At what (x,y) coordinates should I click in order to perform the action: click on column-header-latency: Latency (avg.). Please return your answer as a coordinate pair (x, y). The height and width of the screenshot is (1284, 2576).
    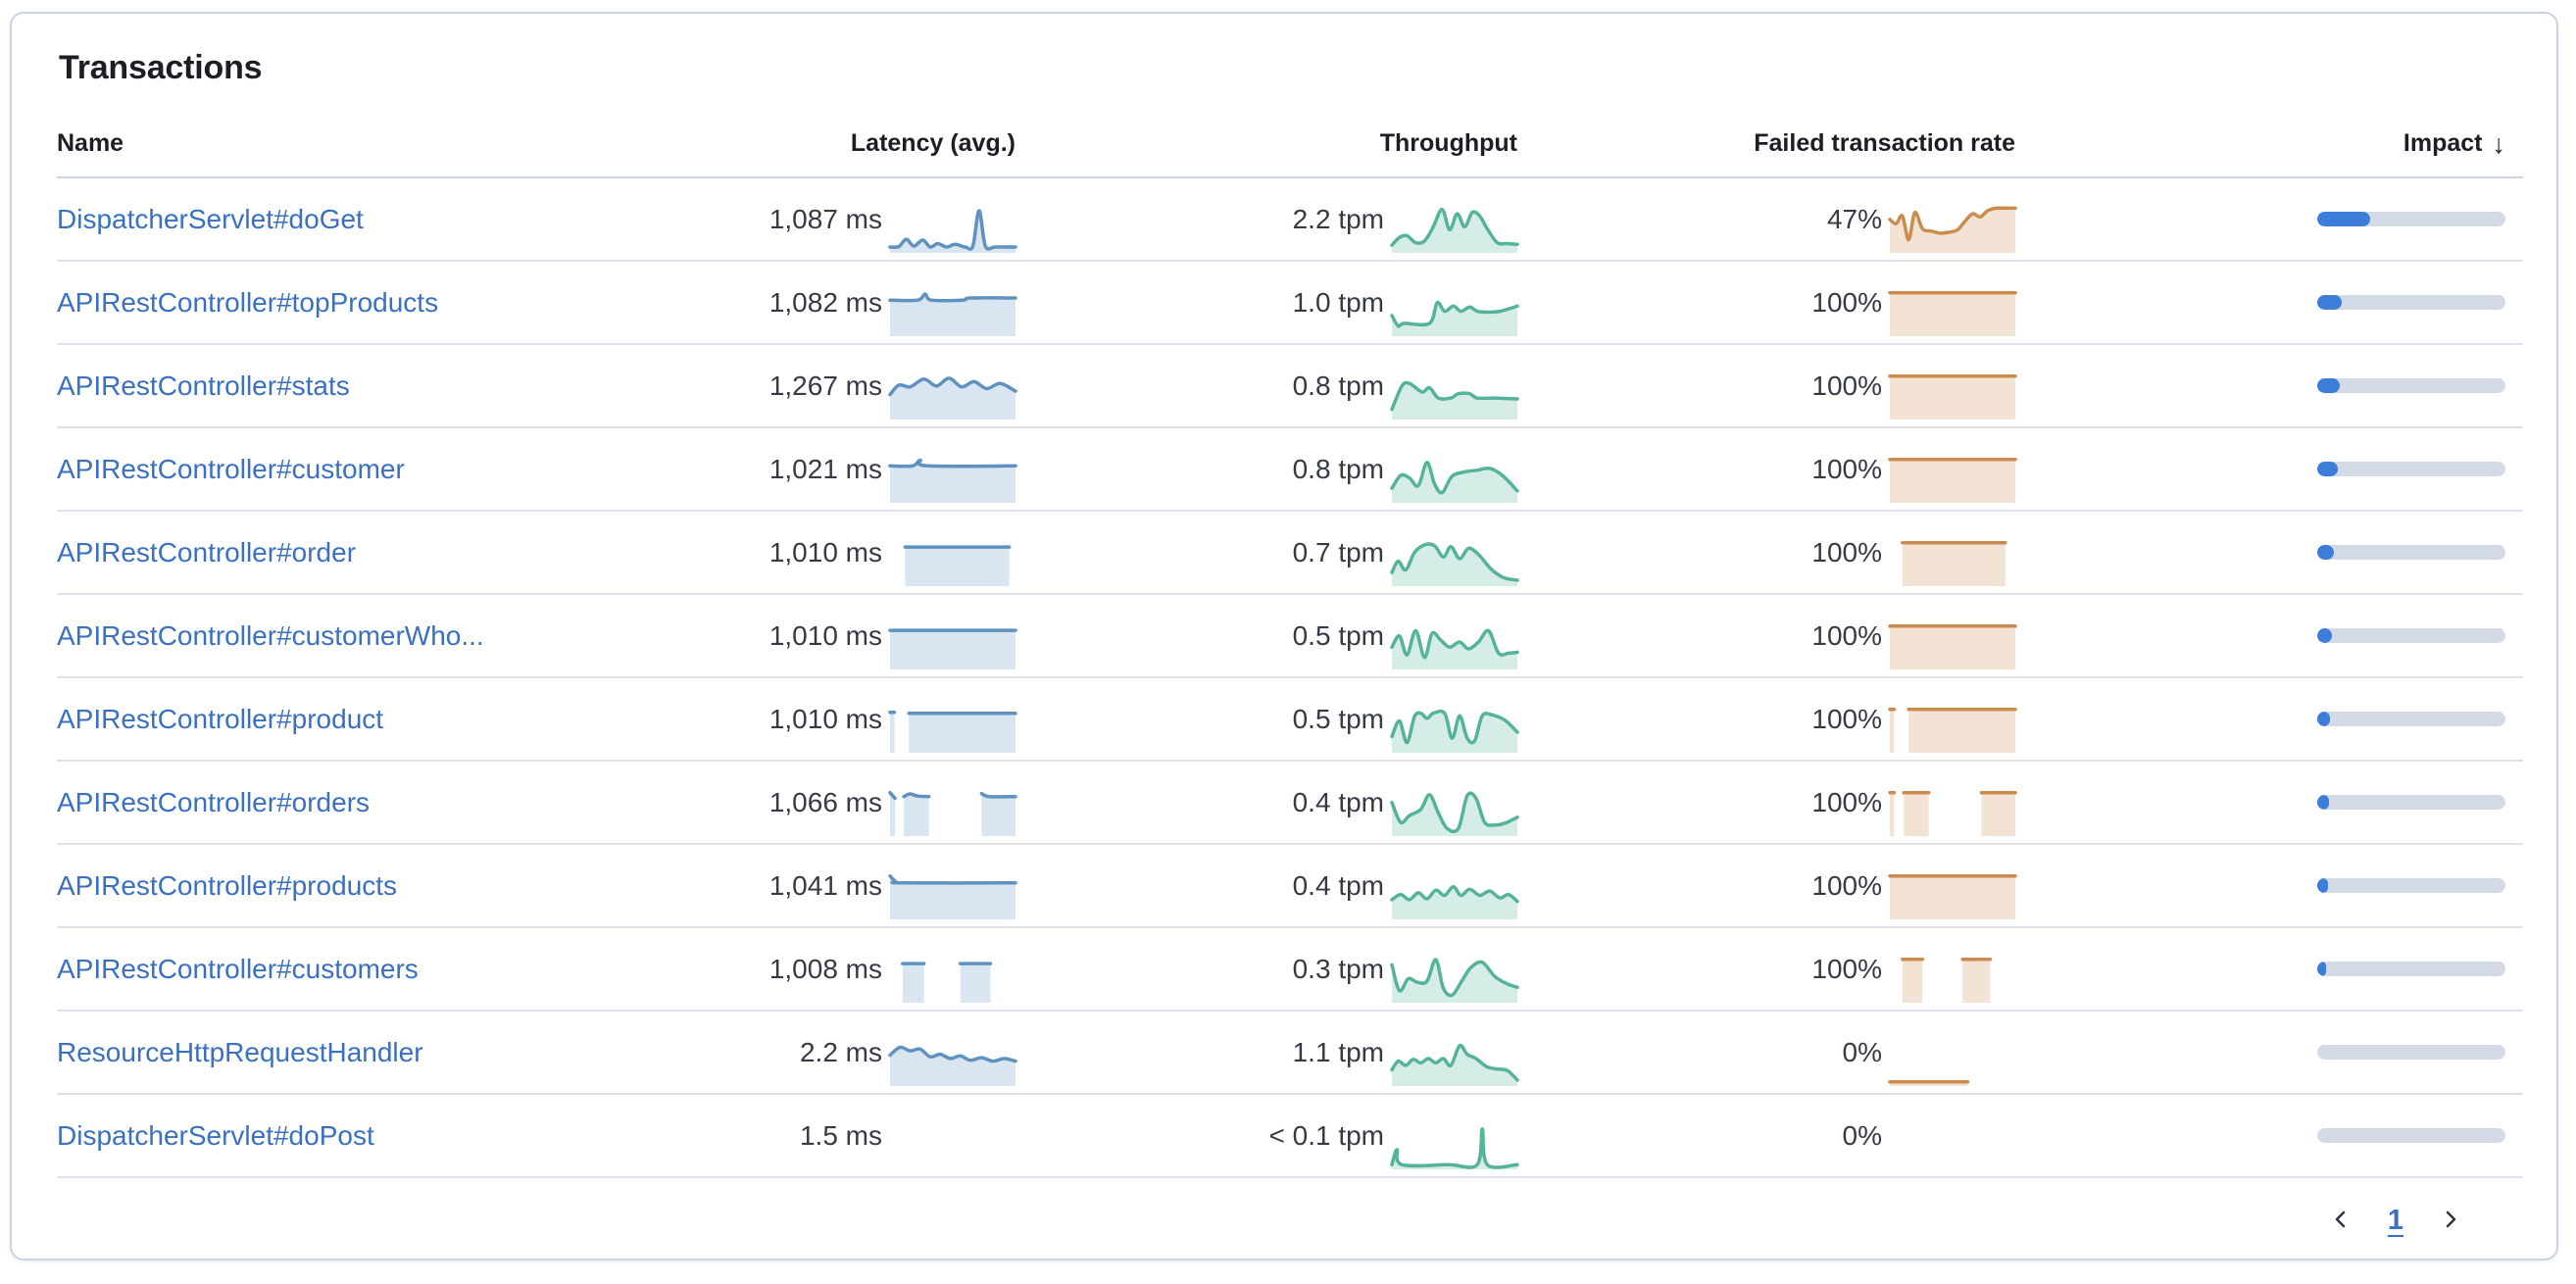
    Looking at the image, I should click on (933, 143).